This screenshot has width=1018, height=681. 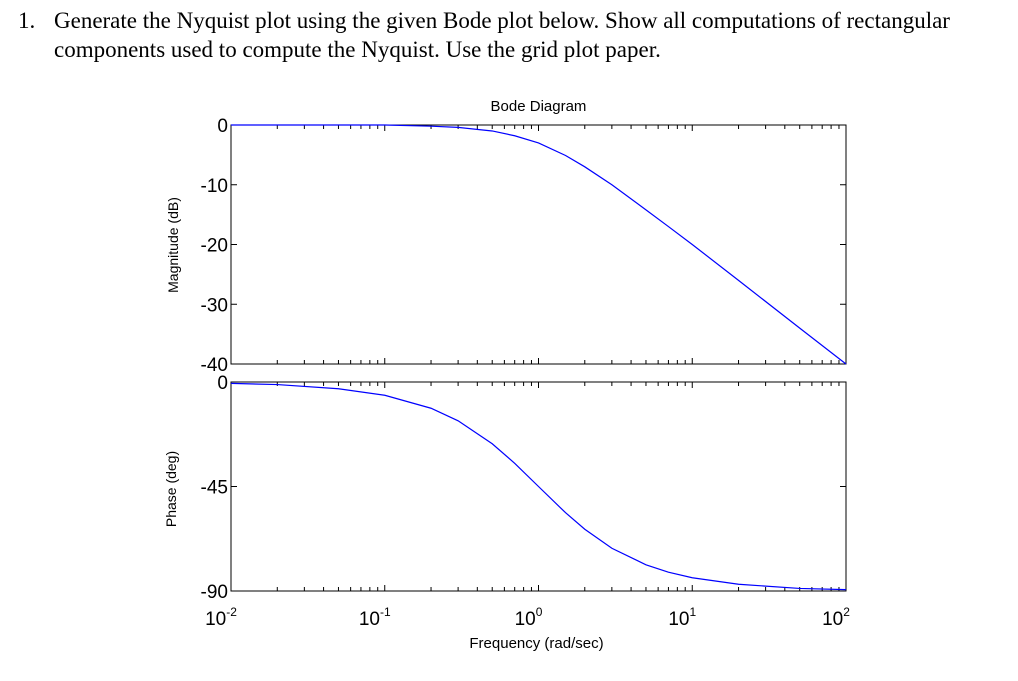 I want to click on magnitude-y-tick-label: 0, so click(x=222, y=126).